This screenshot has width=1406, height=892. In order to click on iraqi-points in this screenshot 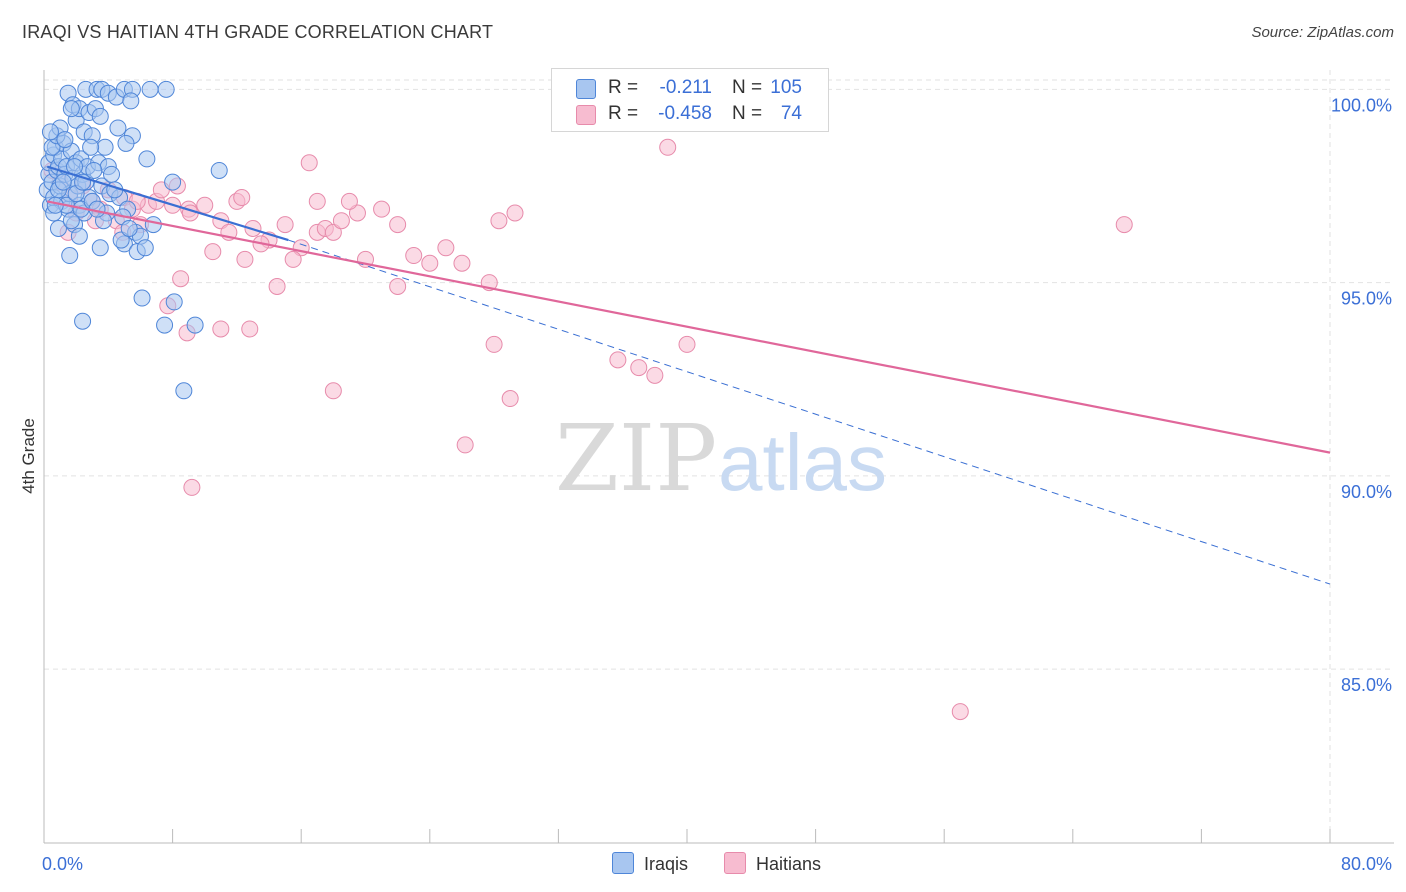, I will do `click(133, 240)`.